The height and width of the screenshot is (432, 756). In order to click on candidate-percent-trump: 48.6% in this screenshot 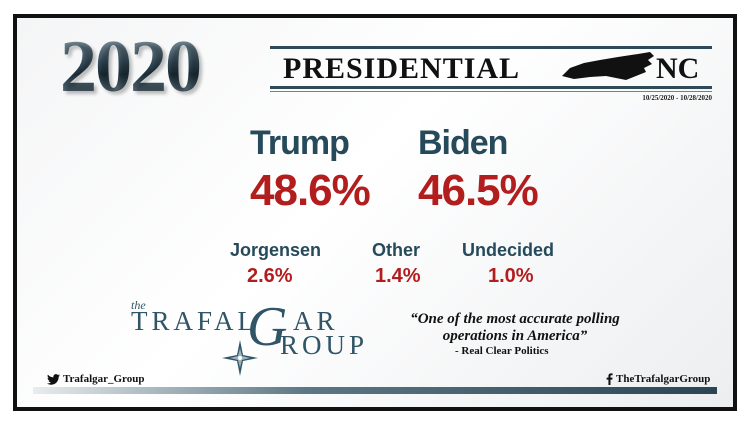, I will do `click(310, 190)`.